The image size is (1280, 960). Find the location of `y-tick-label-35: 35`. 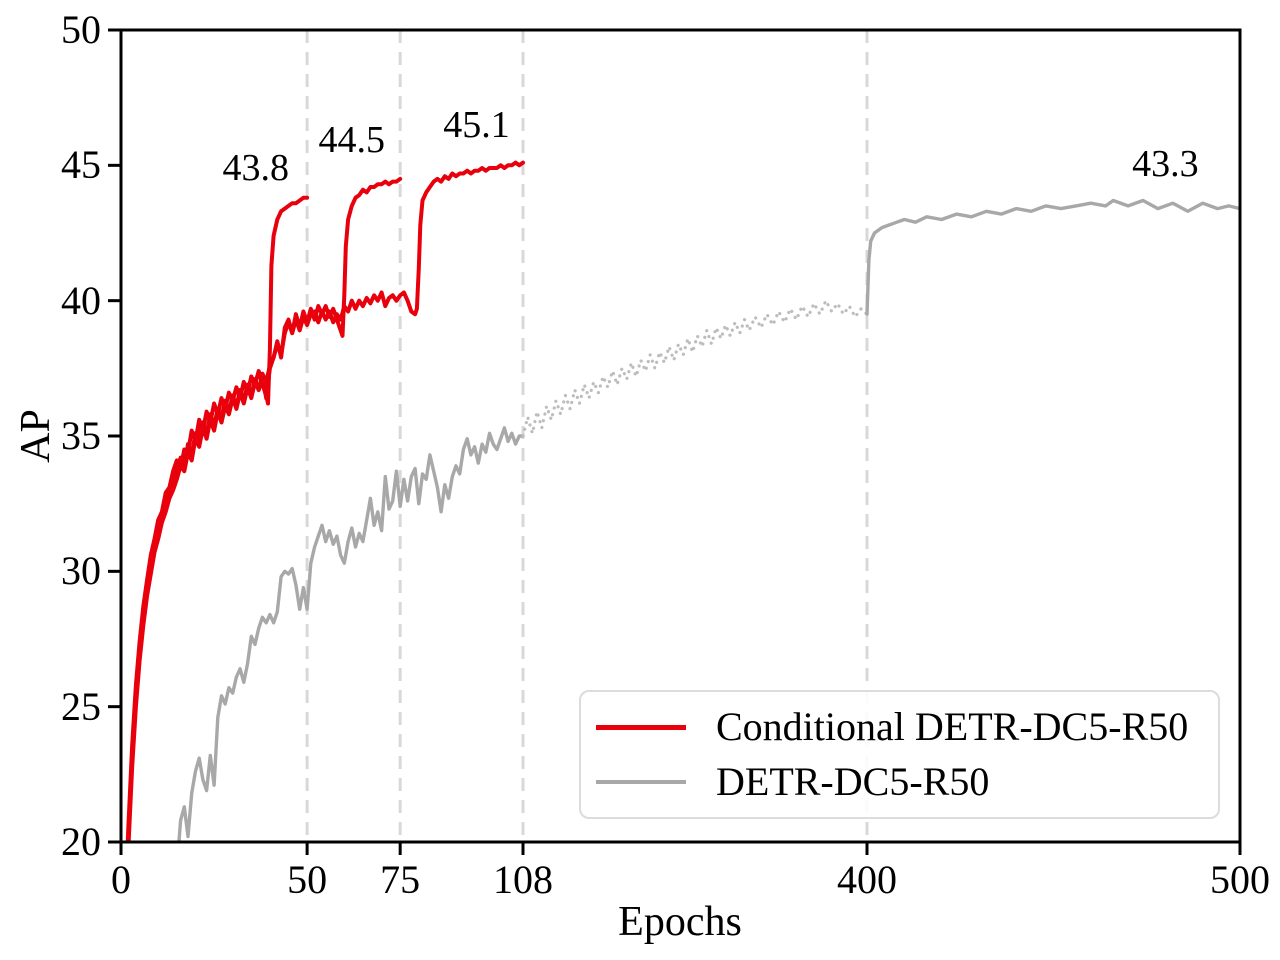

y-tick-label-35: 35 is located at coordinates (81, 435).